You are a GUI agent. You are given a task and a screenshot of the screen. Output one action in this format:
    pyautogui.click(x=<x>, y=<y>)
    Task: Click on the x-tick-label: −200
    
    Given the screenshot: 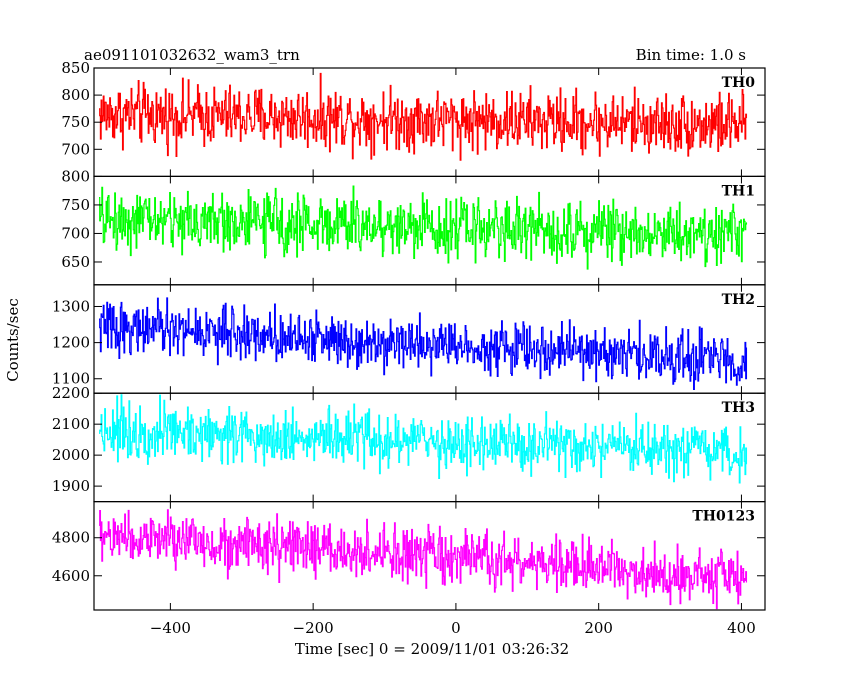 What is the action you would take?
    pyautogui.click(x=313, y=628)
    